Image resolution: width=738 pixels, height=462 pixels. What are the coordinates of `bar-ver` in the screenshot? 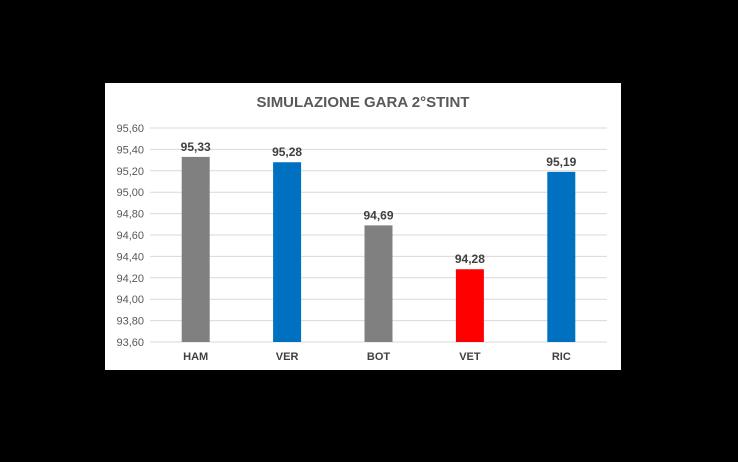 It's located at (287, 252).